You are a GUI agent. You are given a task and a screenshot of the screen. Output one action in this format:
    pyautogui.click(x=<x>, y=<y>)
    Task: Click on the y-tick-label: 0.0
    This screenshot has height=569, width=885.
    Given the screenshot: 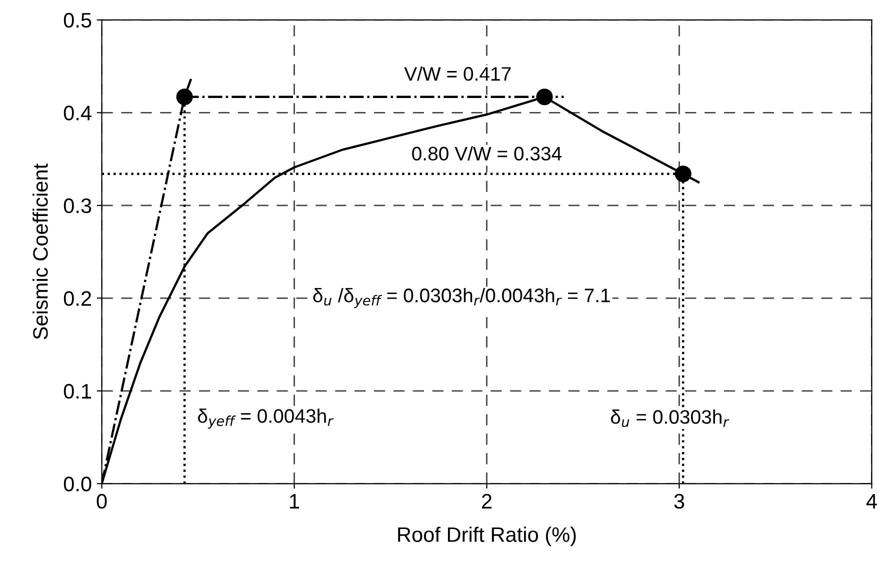 What is the action you would take?
    pyautogui.click(x=78, y=484)
    